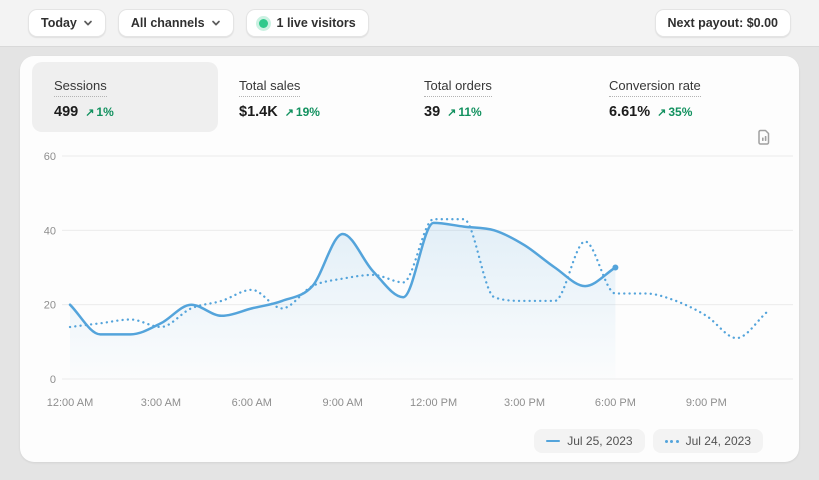 This screenshot has height=480, width=819. What do you see at coordinates (80, 87) in the screenshot?
I see `metric-label: Sessions` at bounding box center [80, 87].